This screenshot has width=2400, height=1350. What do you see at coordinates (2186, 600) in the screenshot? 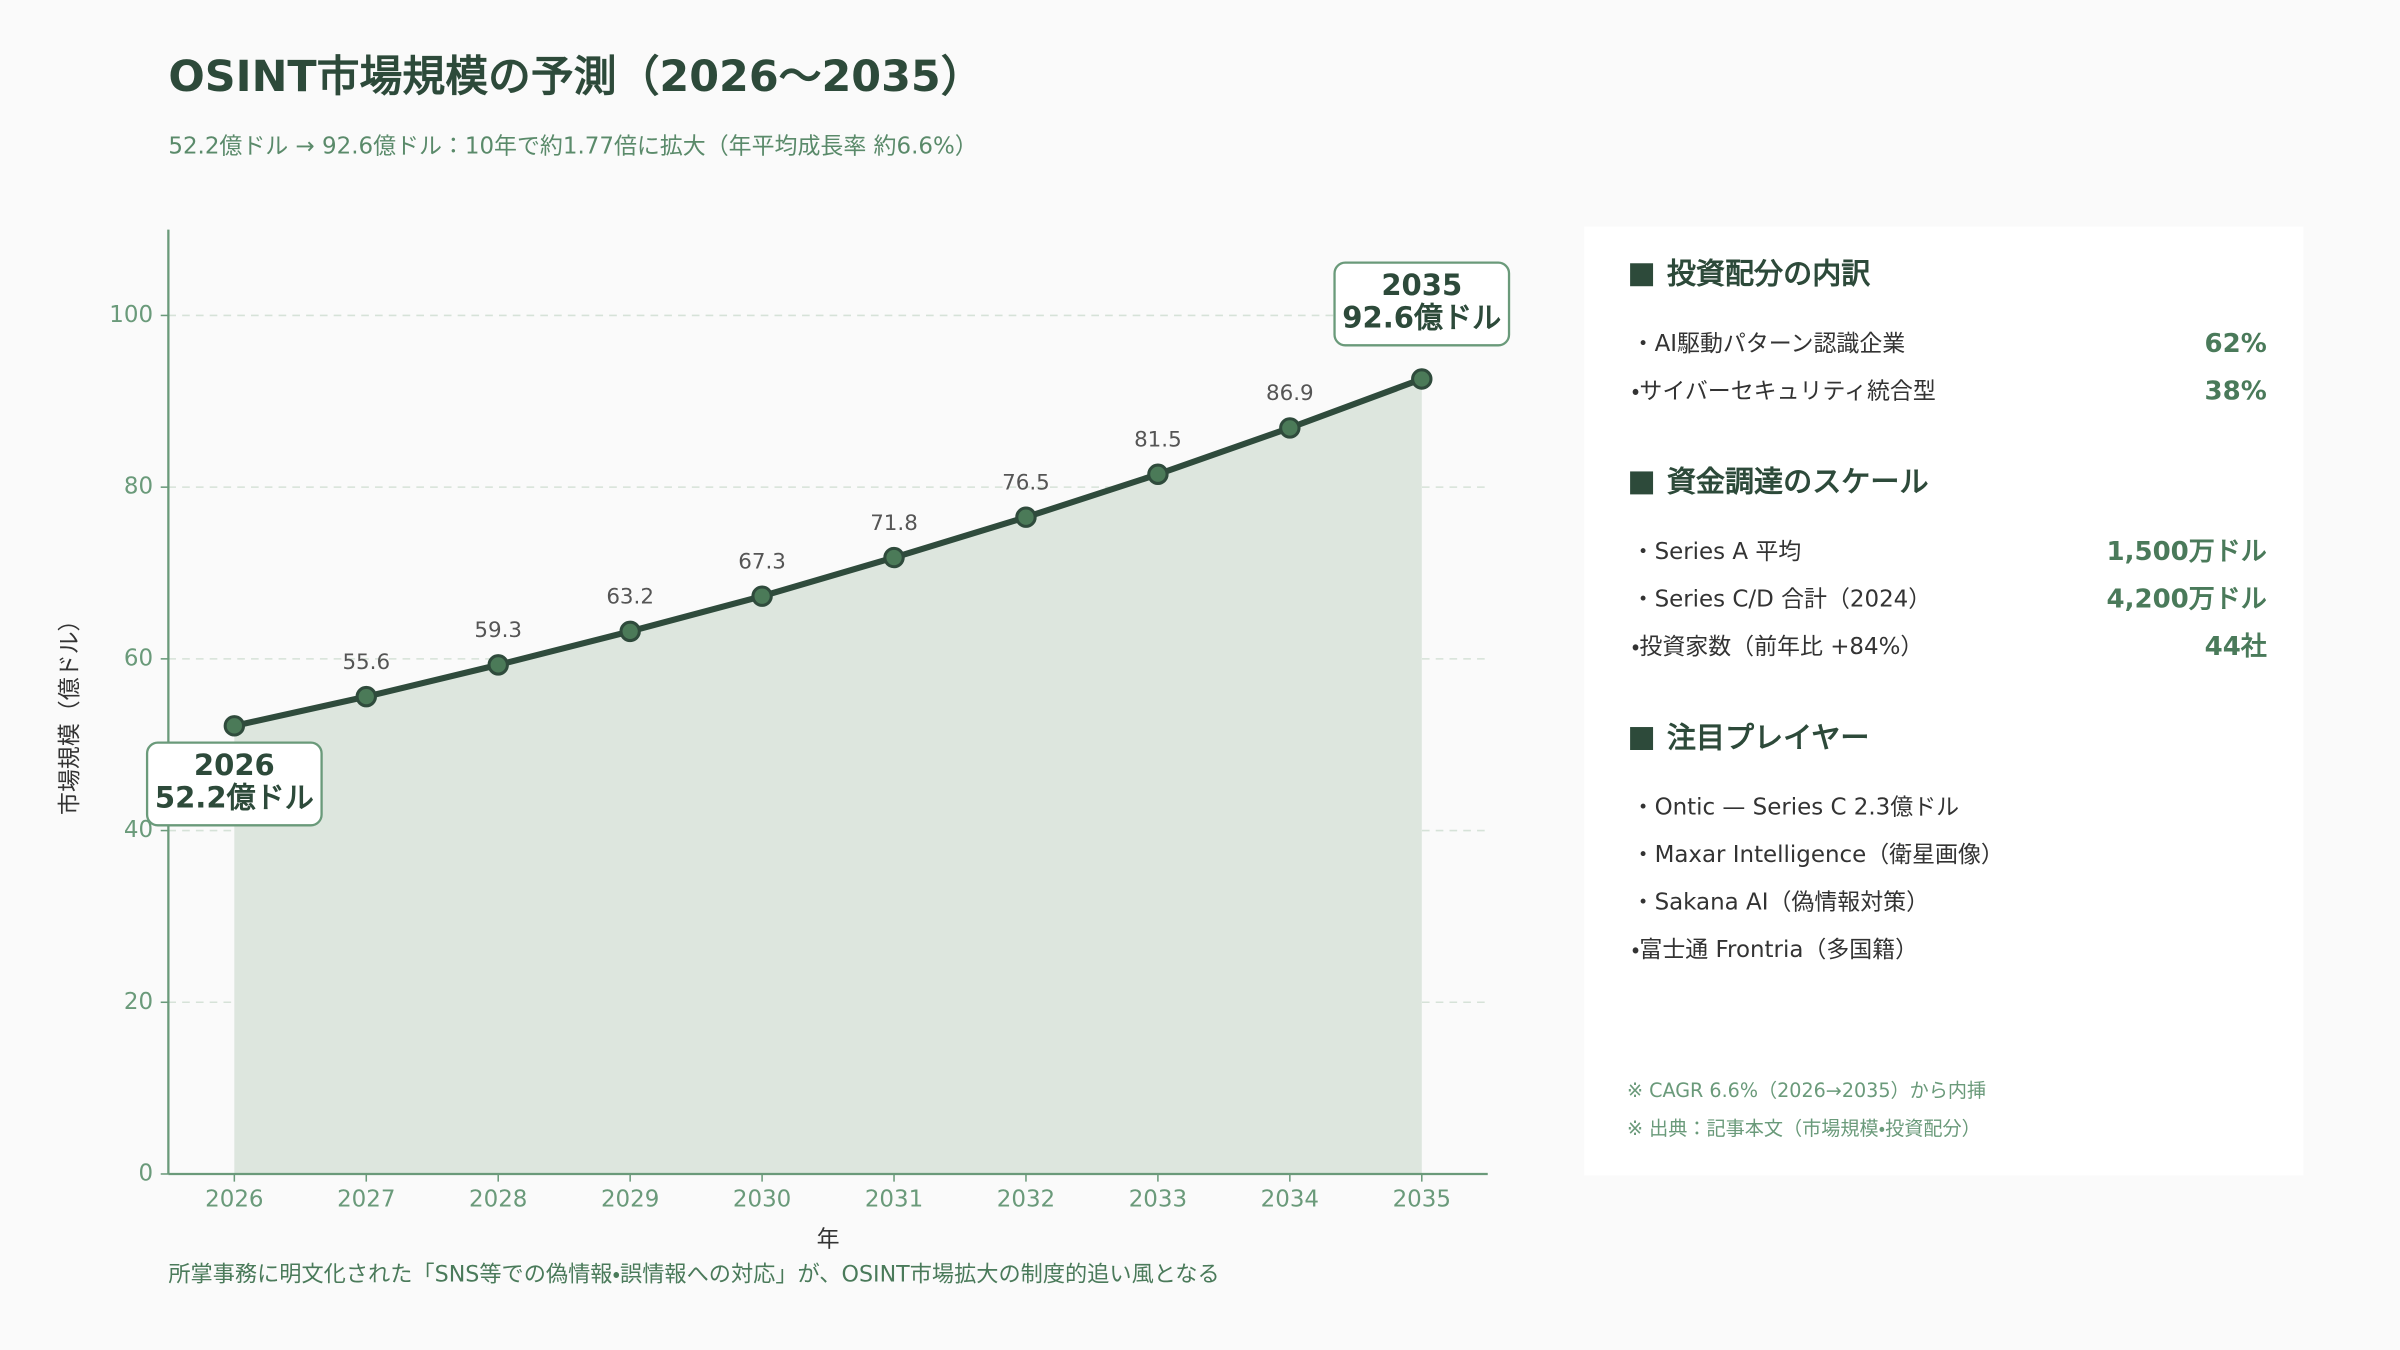
I see `item-value: 4,200万ドル` at bounding box center [2186, 600].